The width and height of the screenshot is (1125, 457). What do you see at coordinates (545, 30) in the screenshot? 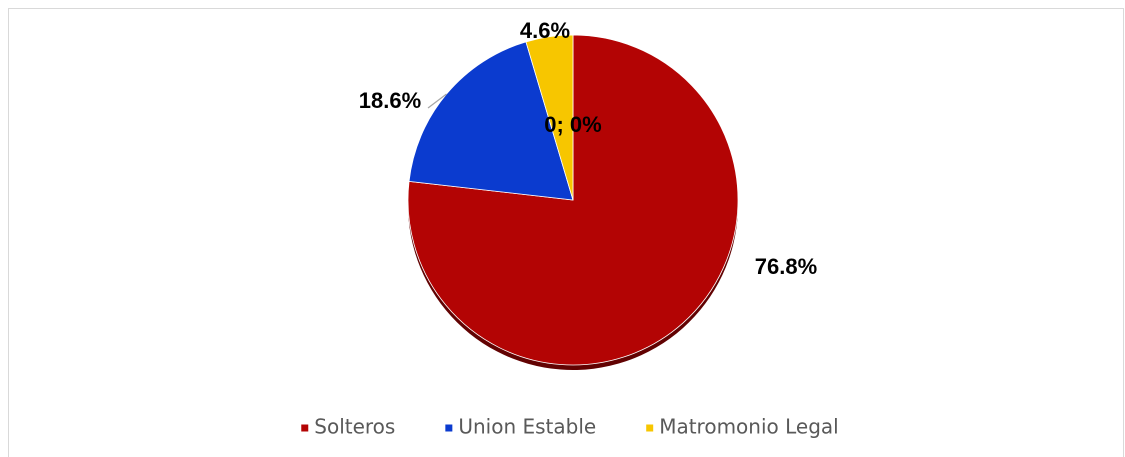
I see `data-label: 4.6%` at bounding box center [545, 30].